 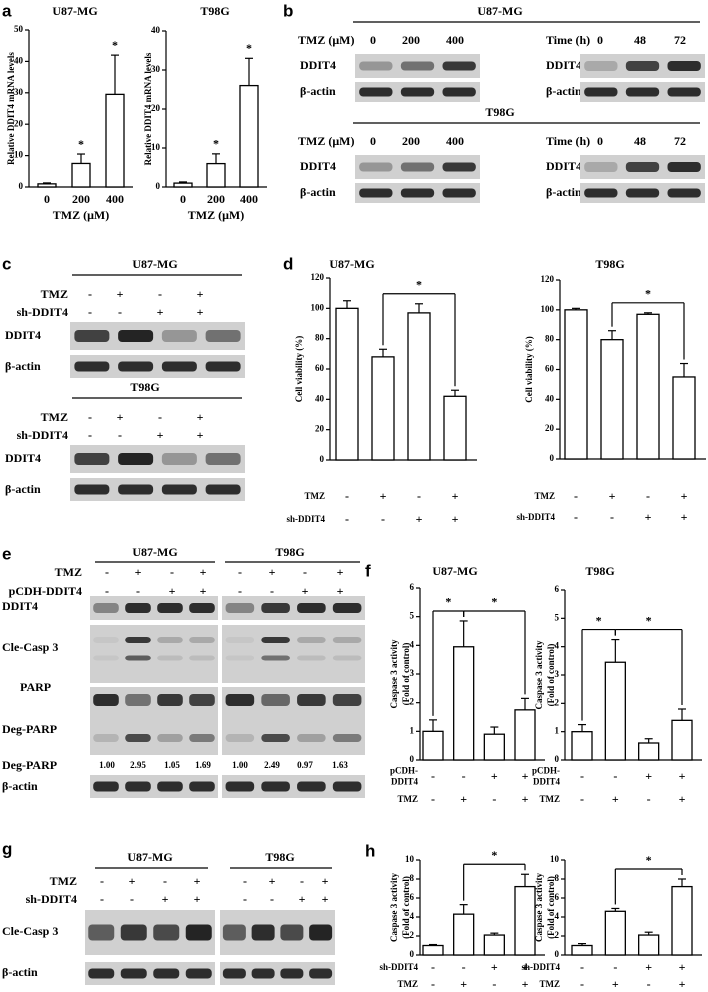 What do you see at coordinates (299, 369) in the screenshot?
I see `y-axis-label: Cell viability (%)` at bounding box center [299, 369].